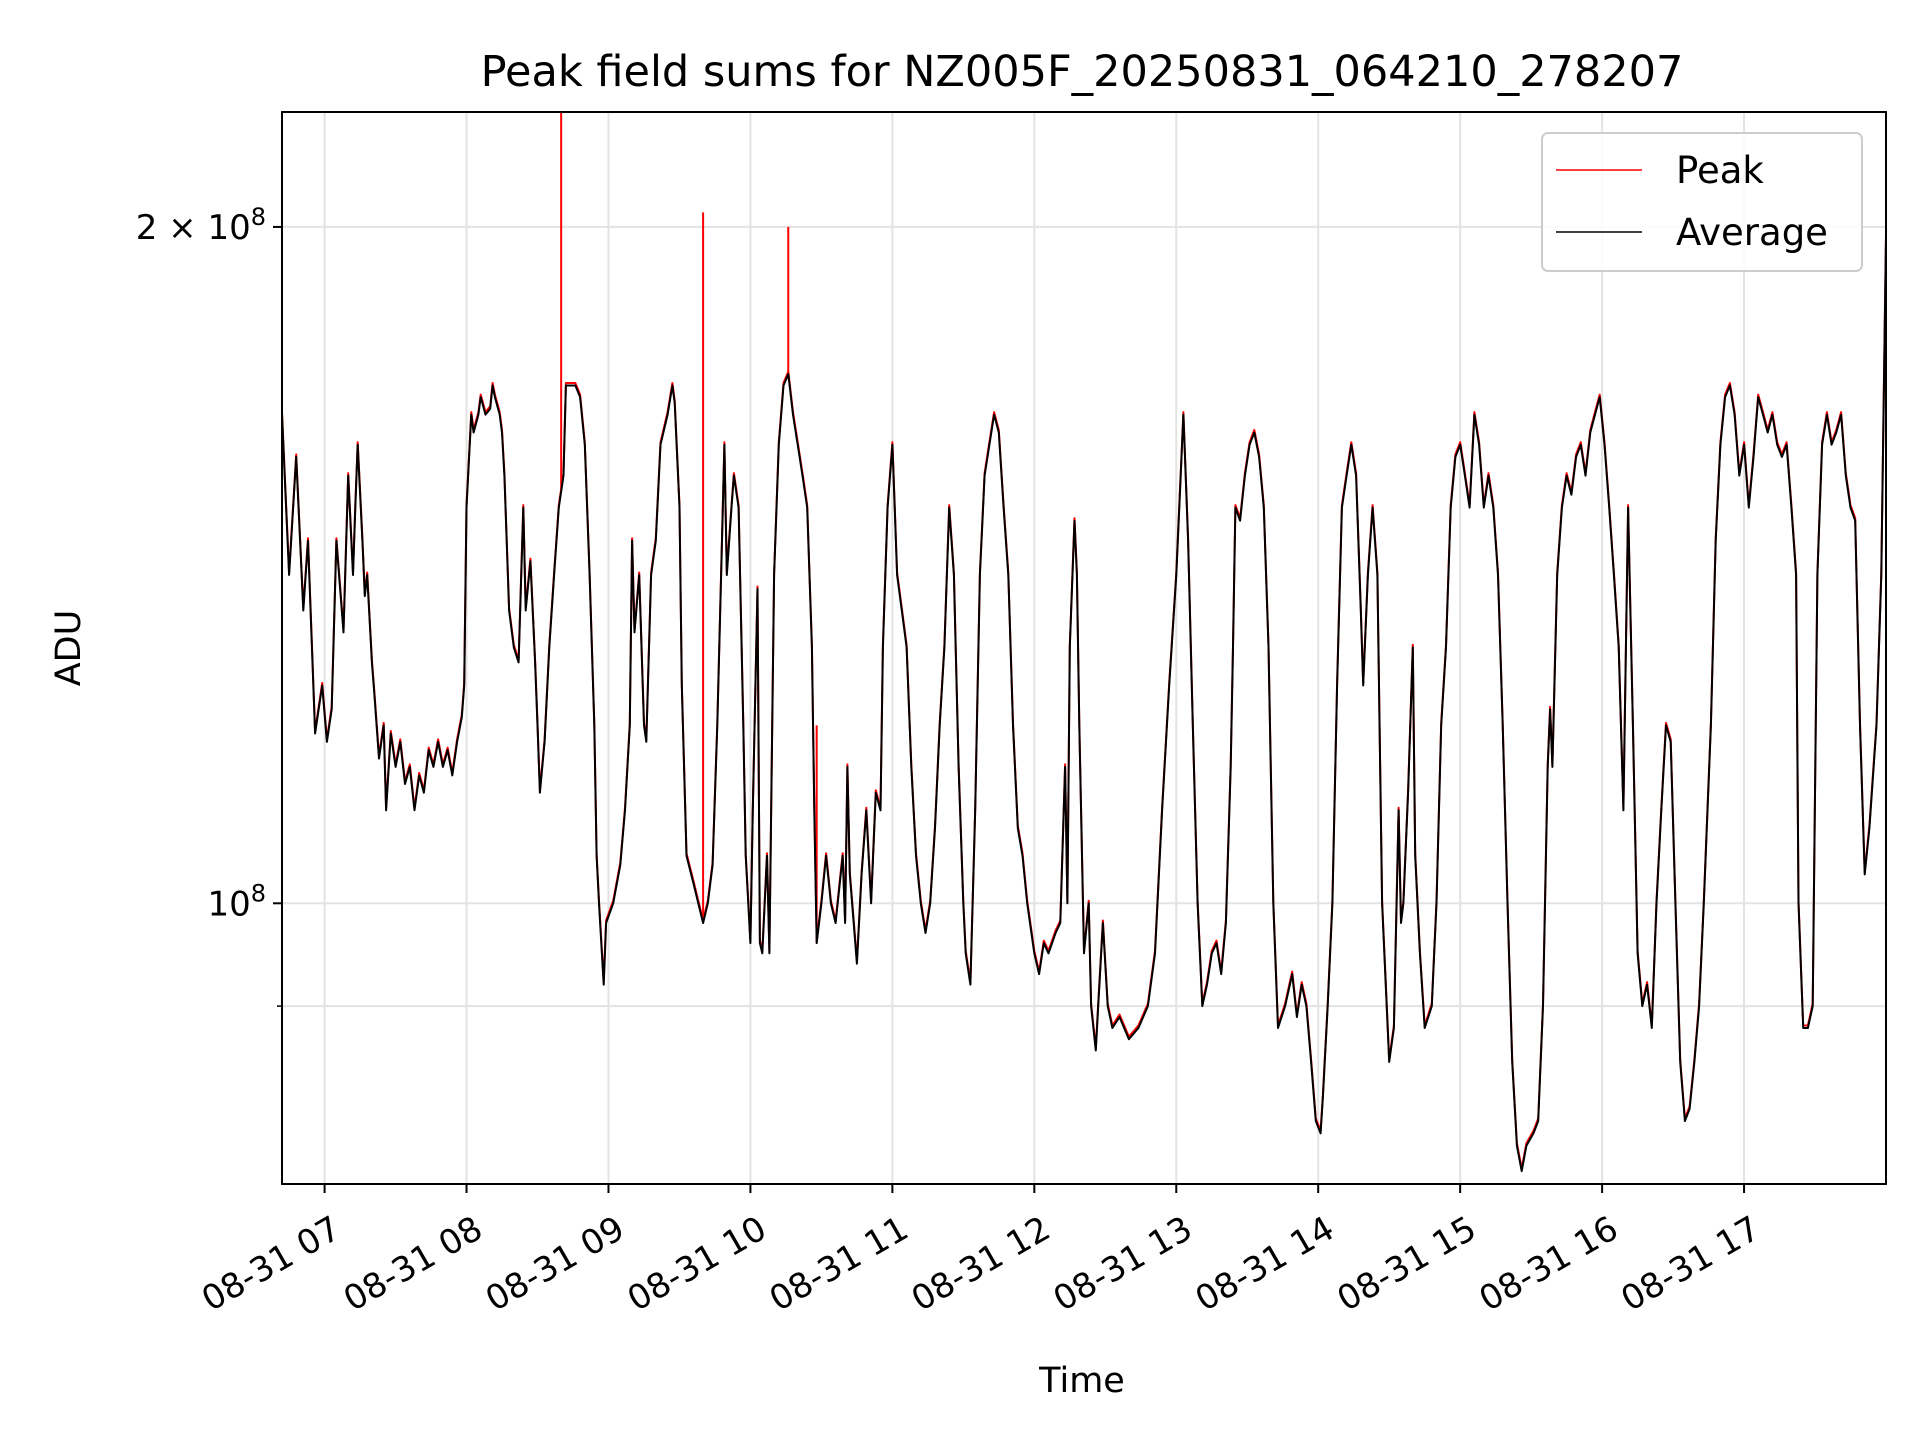 The width and height of the screenshot is (1920, 1445). I want to click on y-axis-label: ADU, so click(69, 648).